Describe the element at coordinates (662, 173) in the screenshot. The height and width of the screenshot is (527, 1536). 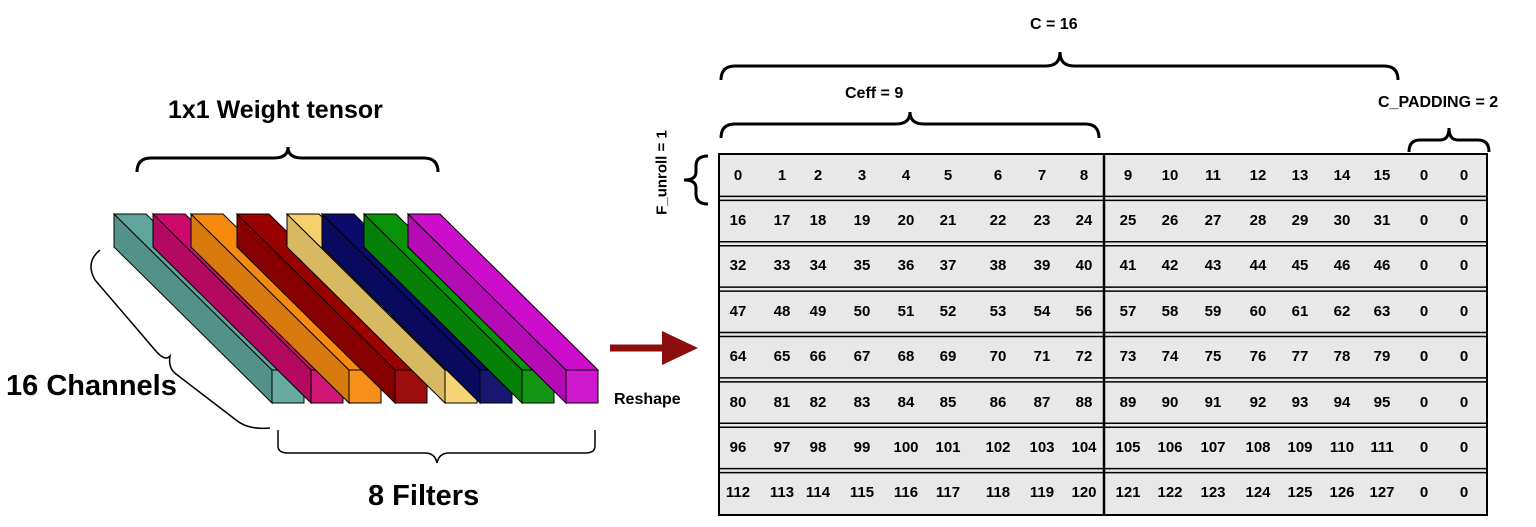
I see `f-unroll-label: F_unroll = 1` at that location.